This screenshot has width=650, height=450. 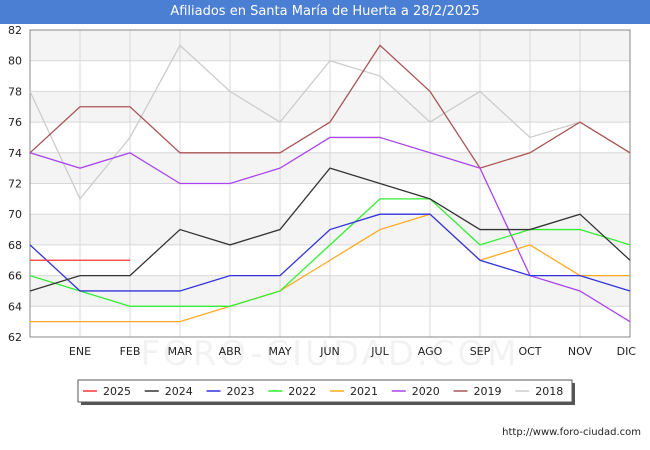 What do you see at coordinates (488, 391) in the screenshot?
I see `legend-label-2019: 2019` at bounding box center [488, 391].